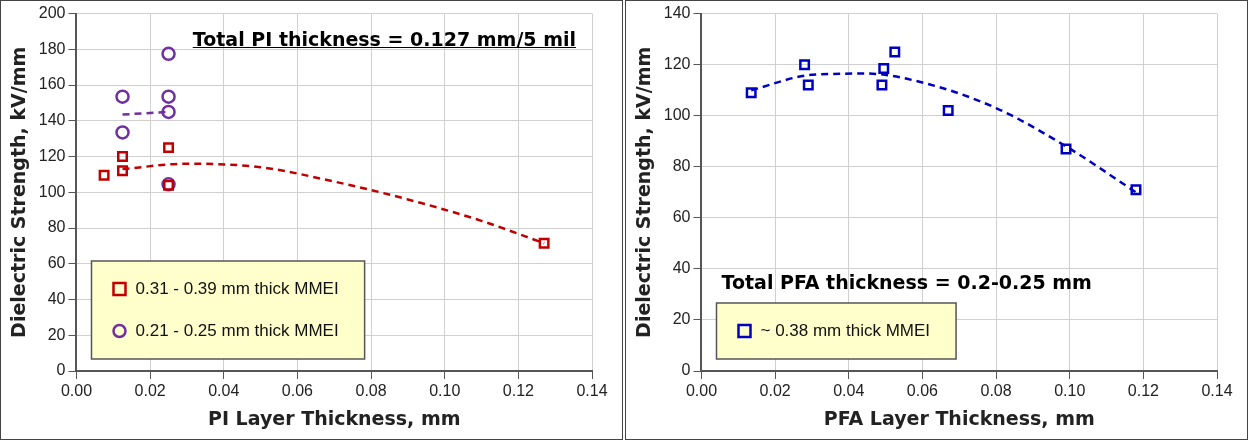  Describe the element at coordinates (845, 330) in the screenshot. I see `legend-label: ~ 0.38 mm thick MMEI` at that location.